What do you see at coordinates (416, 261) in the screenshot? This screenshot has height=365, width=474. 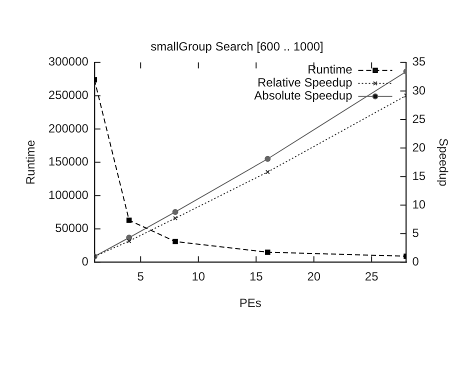 I see `y2-tick-label: 0` at bounding box center [416, 261].